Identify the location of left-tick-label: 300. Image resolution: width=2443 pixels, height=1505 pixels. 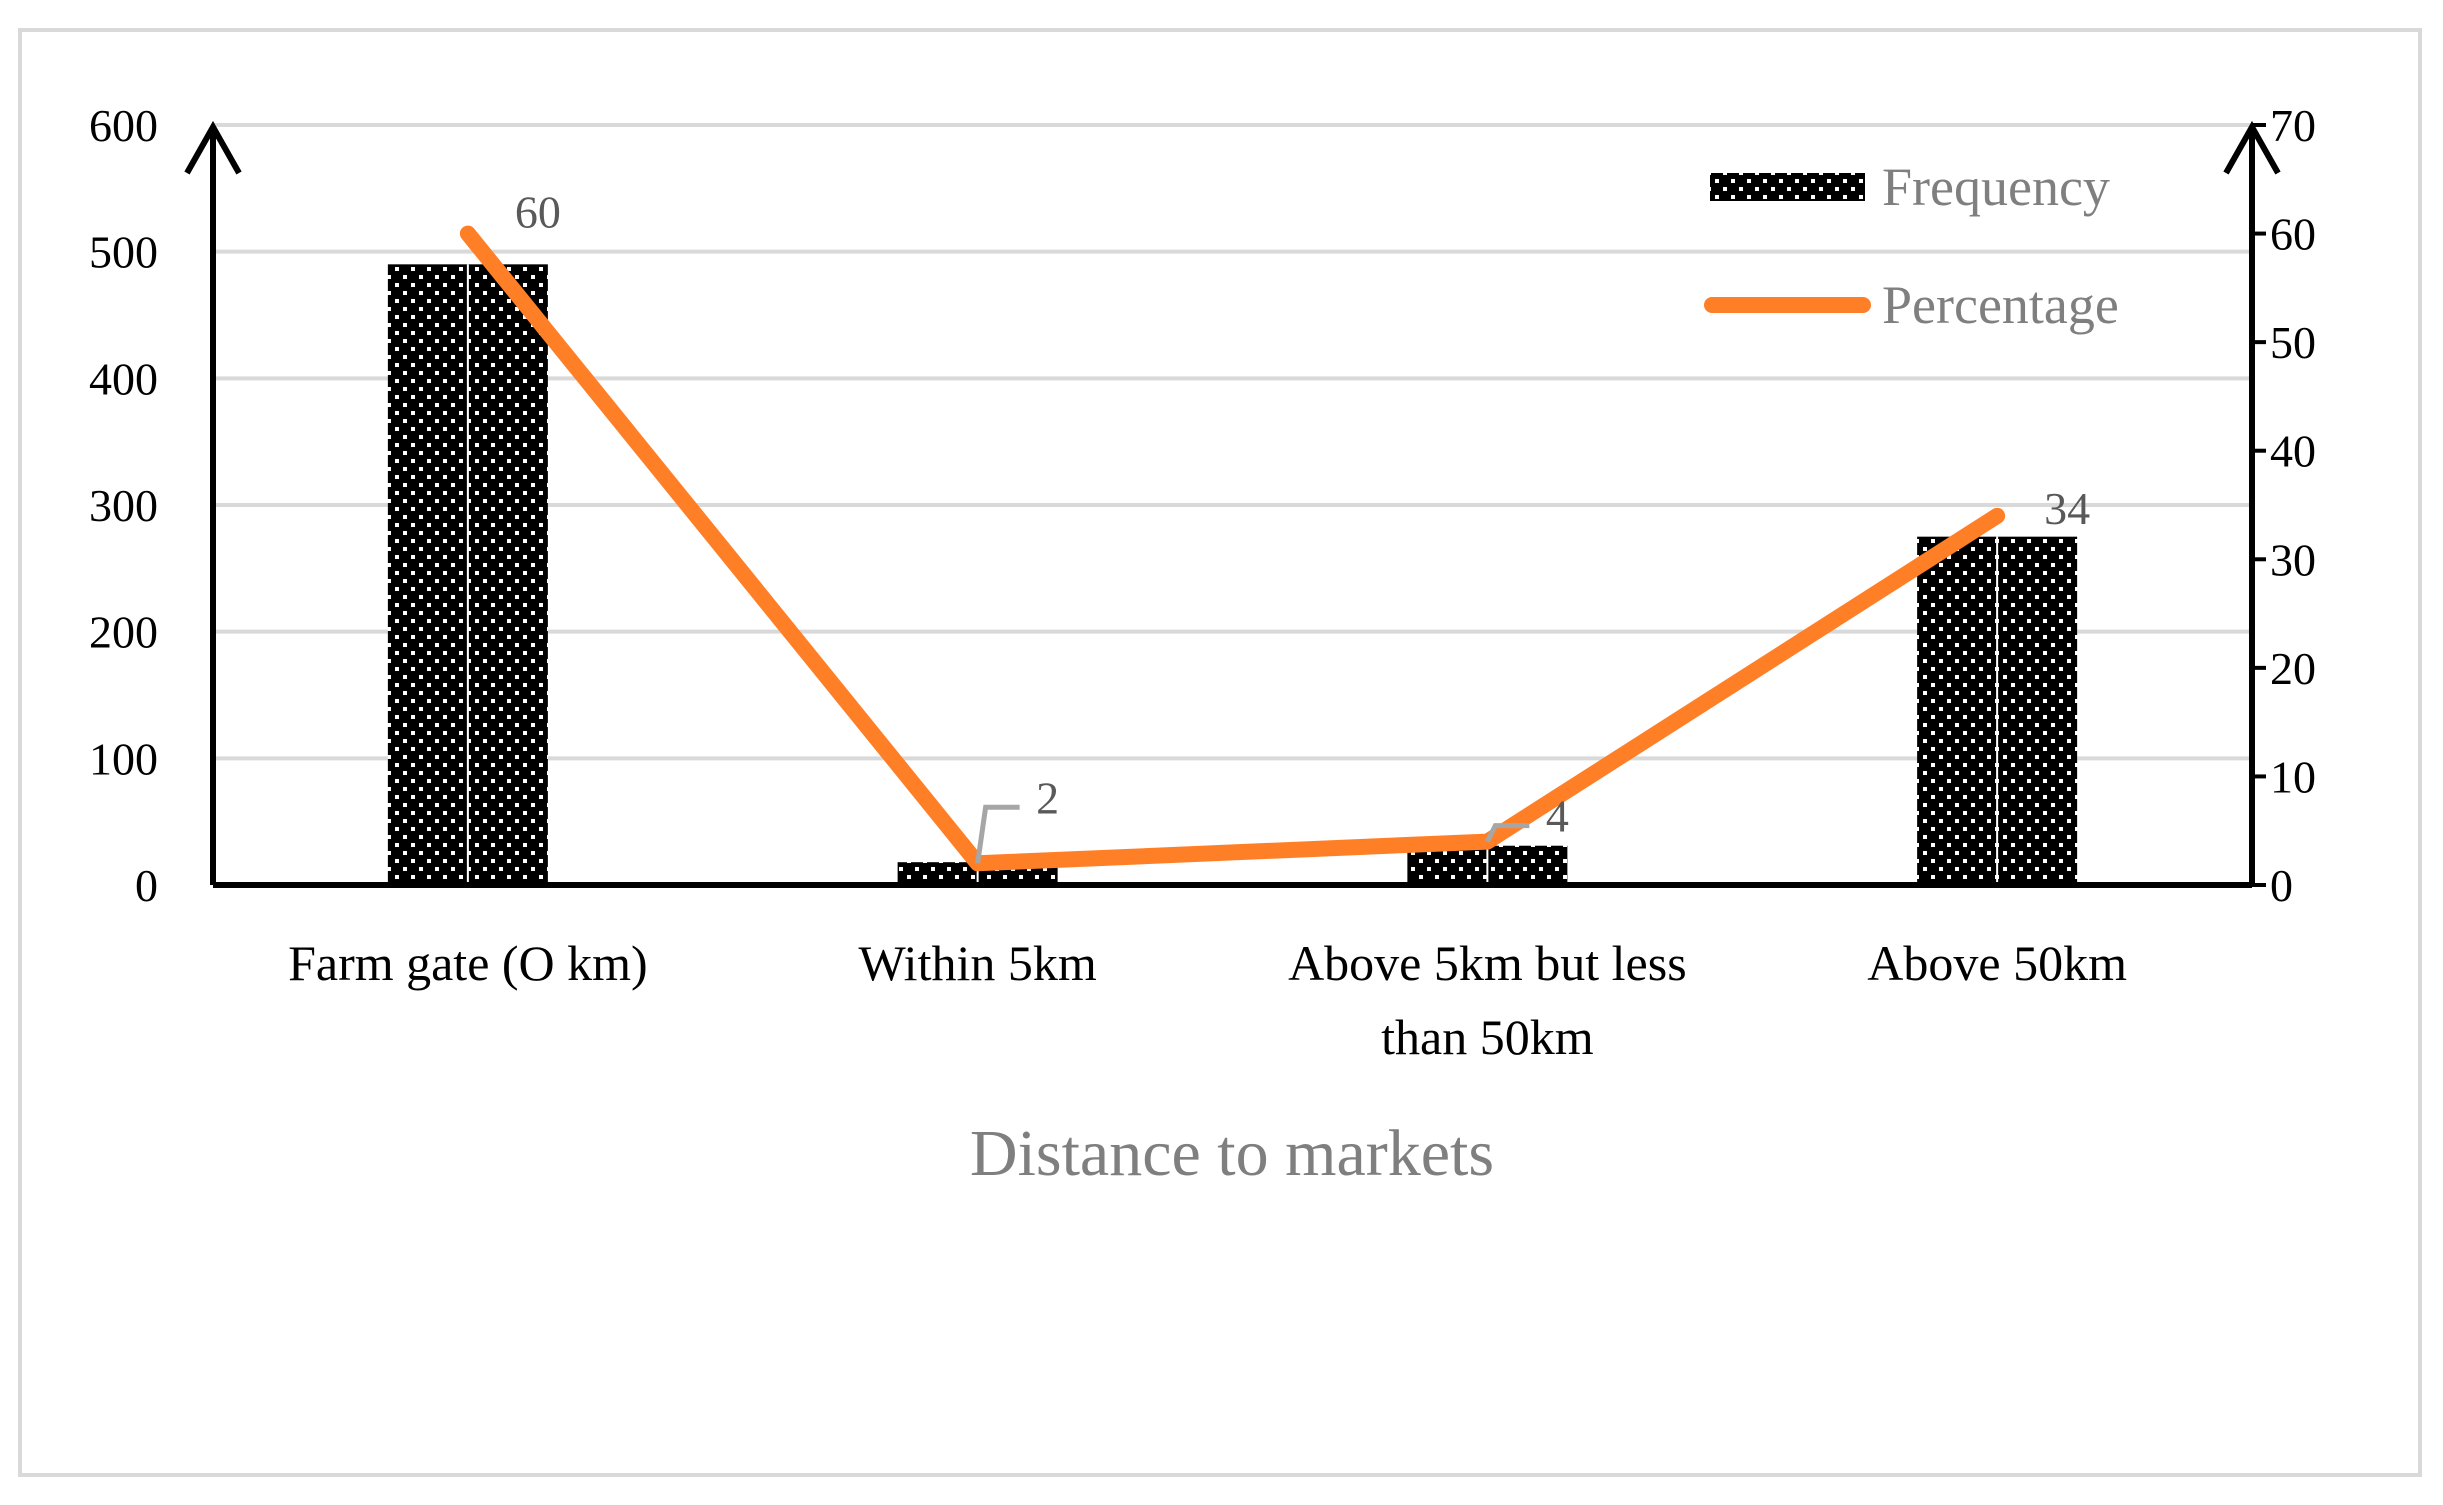
(123, 505).